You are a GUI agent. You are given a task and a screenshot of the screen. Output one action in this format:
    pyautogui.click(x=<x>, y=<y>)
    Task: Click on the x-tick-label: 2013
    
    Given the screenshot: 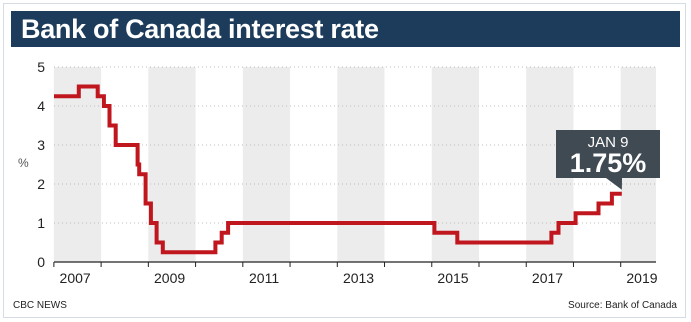 What is the action you would take?
    pyautogui.click(x=358, y=278)
    